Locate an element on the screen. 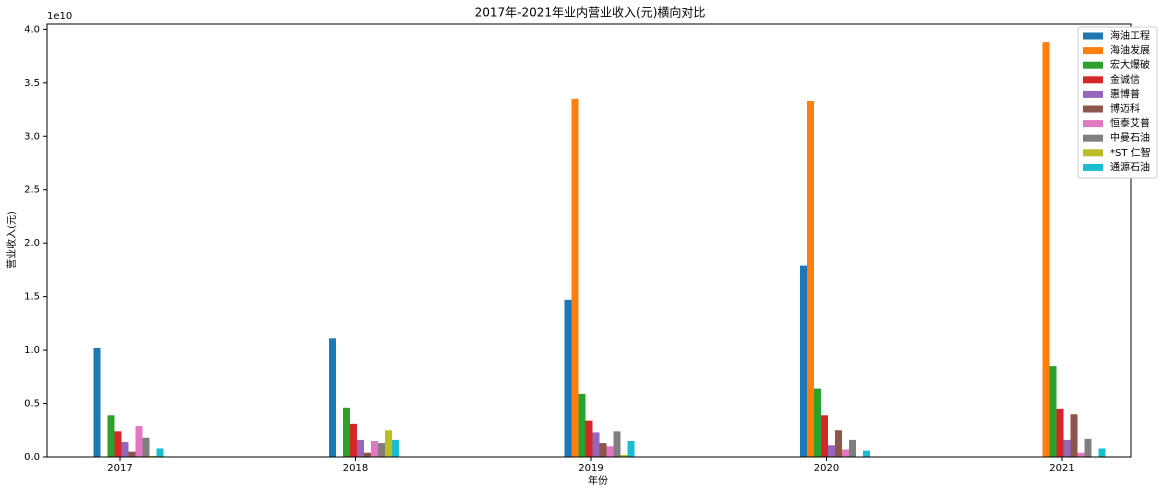 This screenshot has height=493, width=1165. legend-label: 金诚信 is located at coordinates (1125, 79).